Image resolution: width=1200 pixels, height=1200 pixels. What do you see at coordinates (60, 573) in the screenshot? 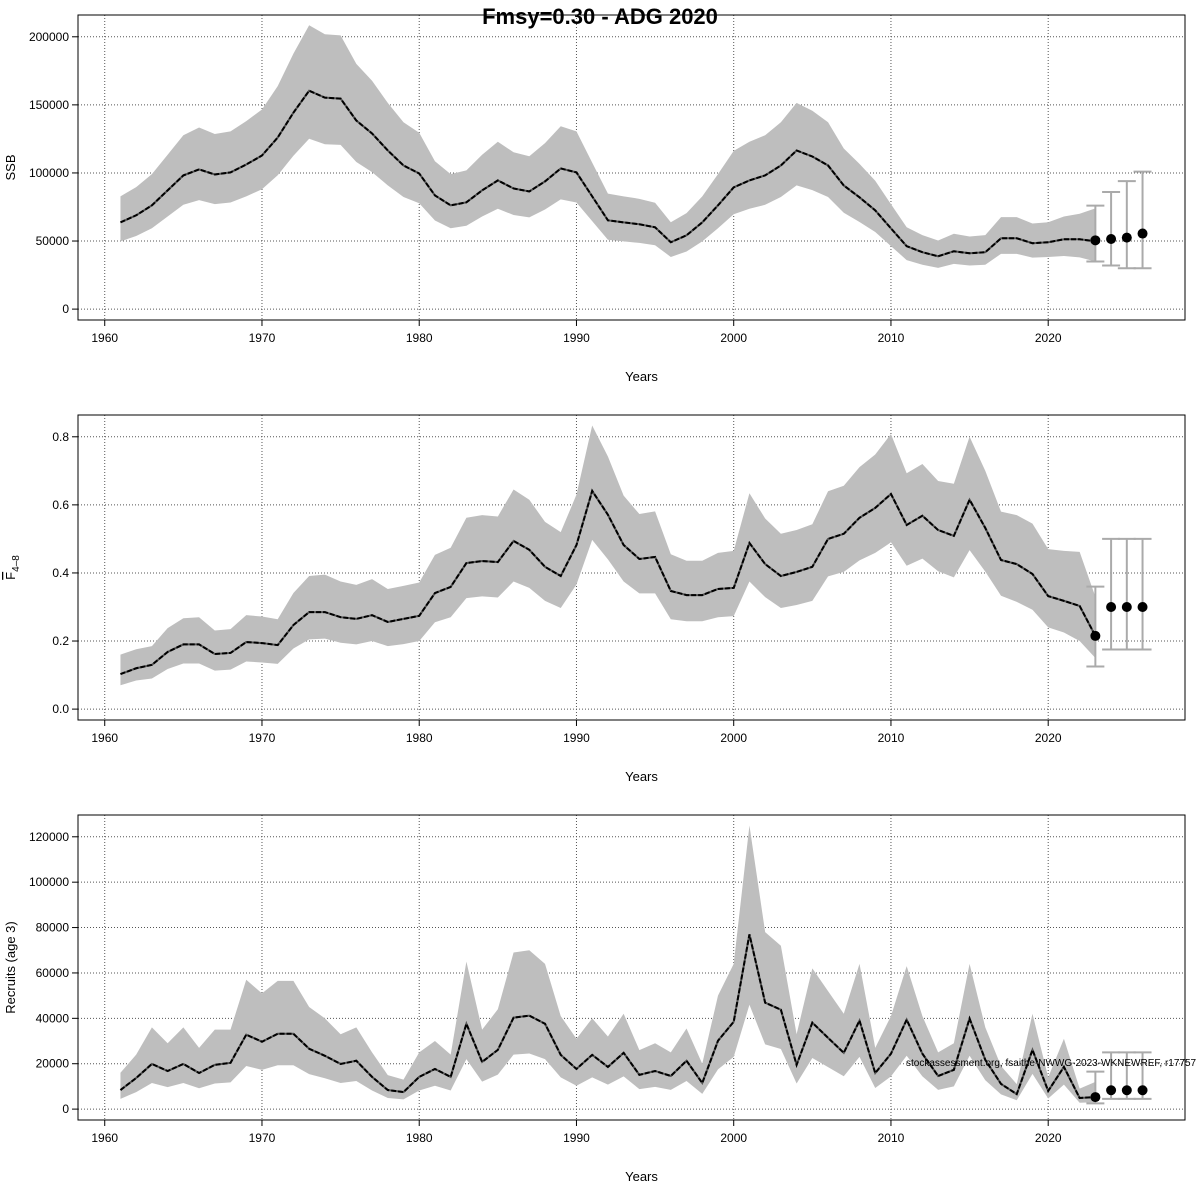
I see `y-tick-label: 0.4` at bounding box center [60, 573].